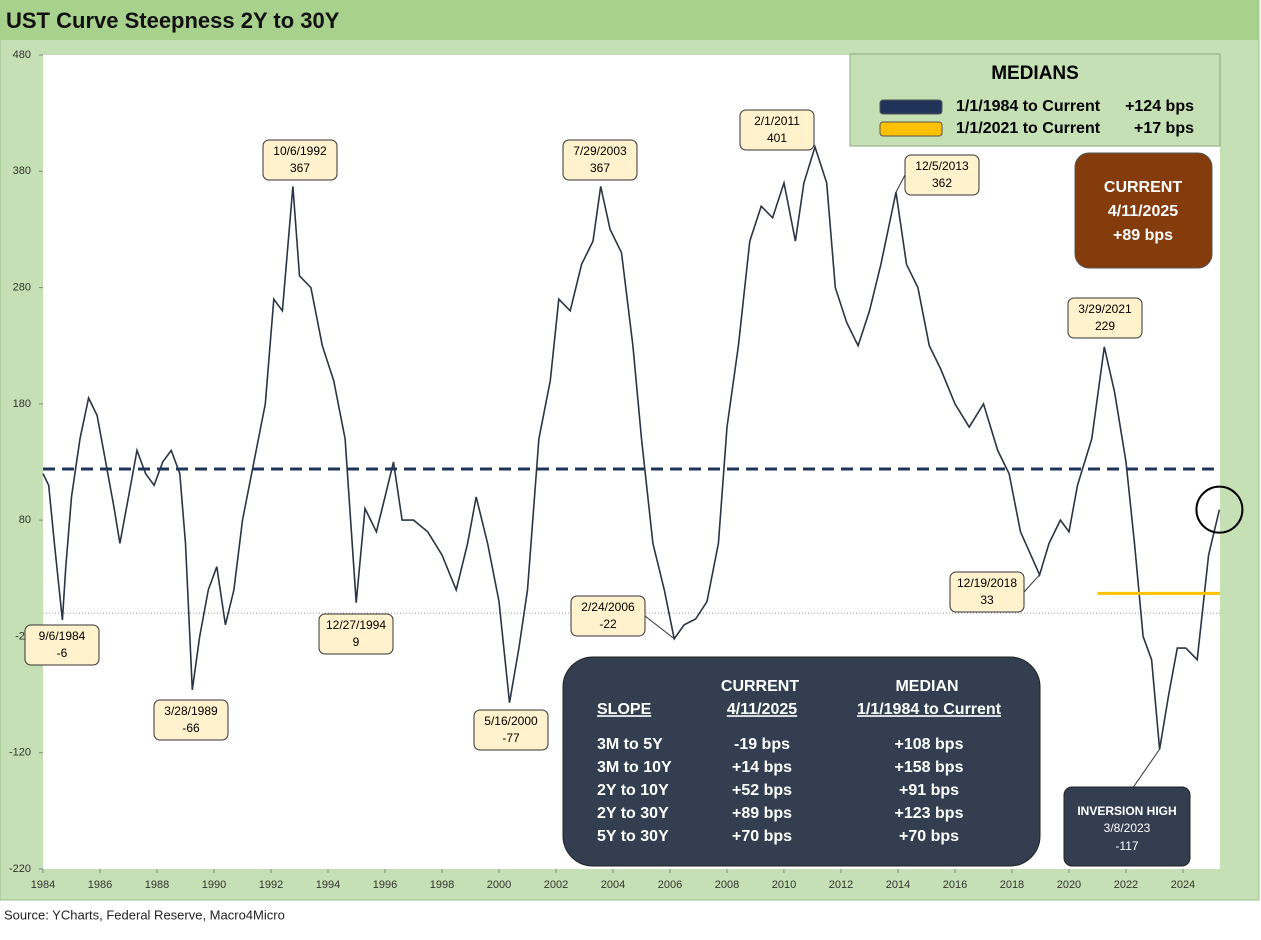 The image size is (1261, 940). I want to click on annotation-date: 3/29/2021, so click(1105, 309).